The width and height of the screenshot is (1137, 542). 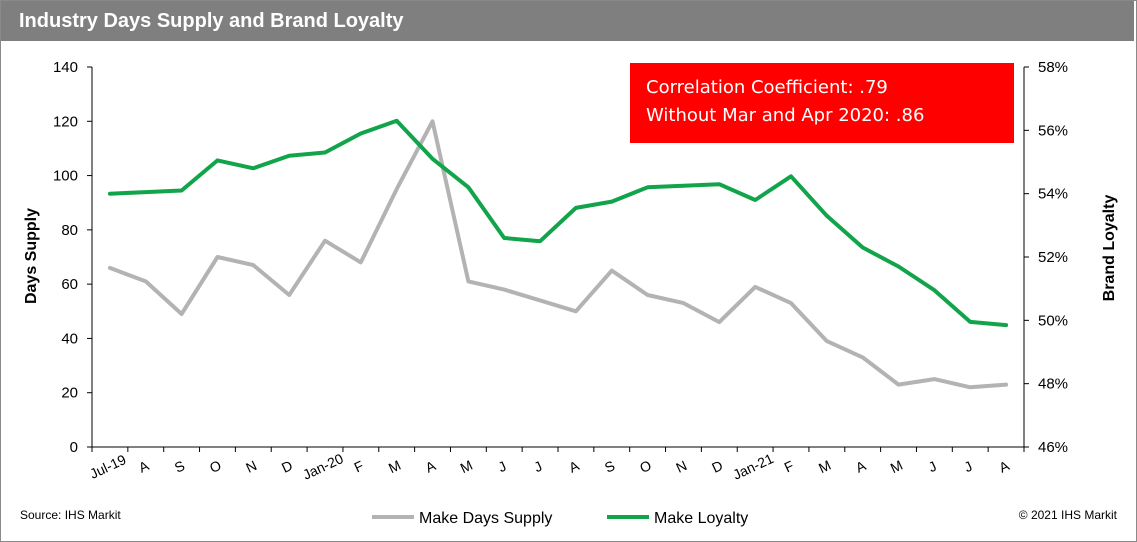 What do you see at coordinates (69, 393) in the screenshot?
I see `y-left-tick-label: 20` at bounding box center [69, 393].